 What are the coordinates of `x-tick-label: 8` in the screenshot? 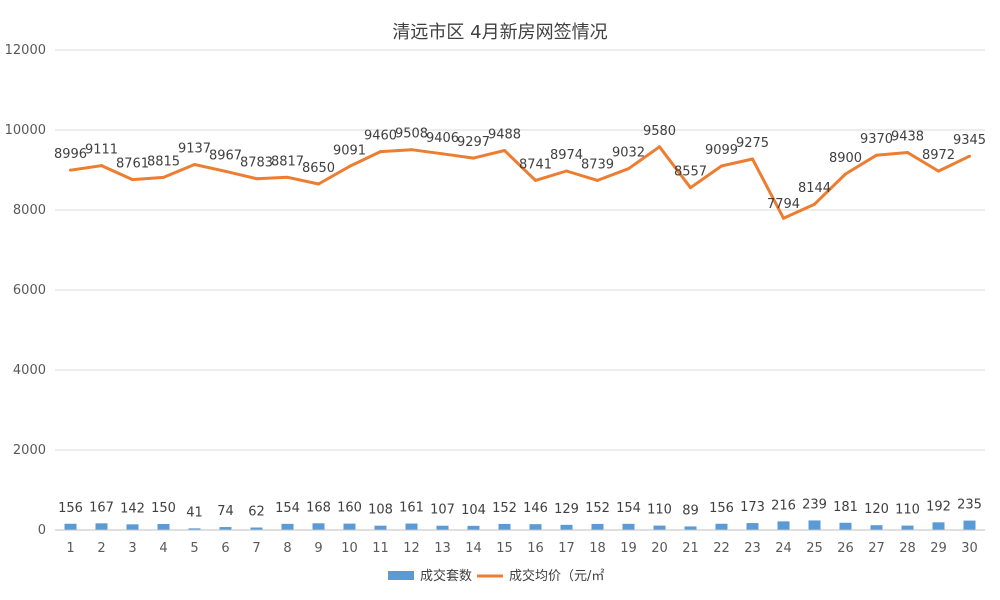 It's located at (287, 548).